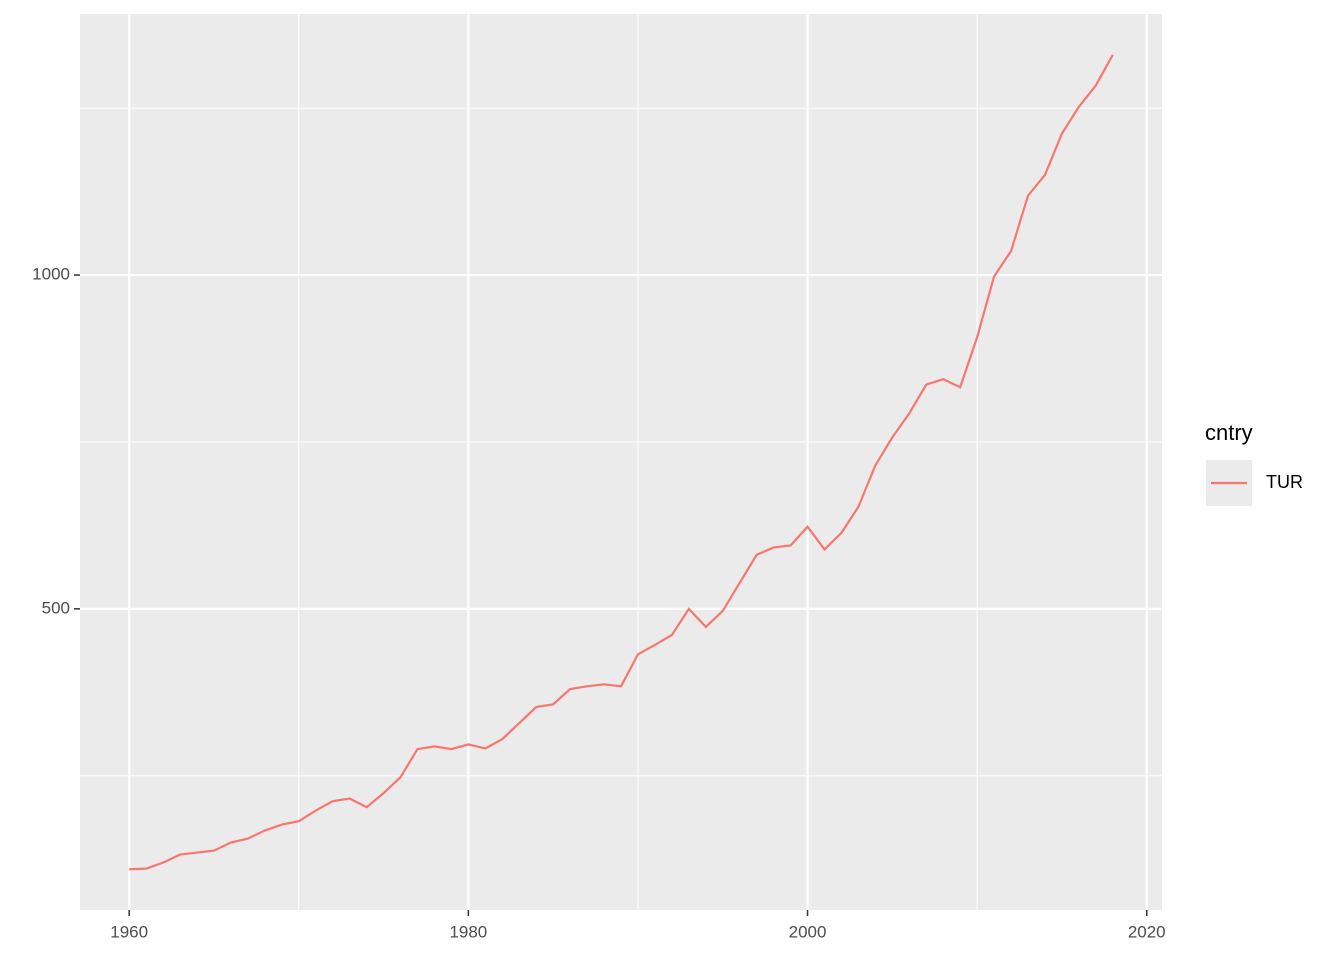 Image resolution: width=1344 pixels, height=965 pixels. What do you see at coordinates (468, 931) in the screenshot?
I see `x-tick-label: 1980` at bounding box center [468, 931].